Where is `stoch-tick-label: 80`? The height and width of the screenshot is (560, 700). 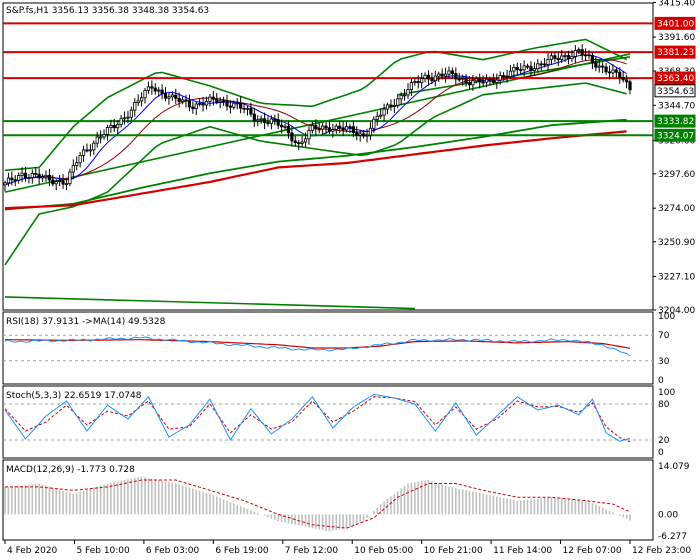 stoch-tick-label: 80 is located at coordinates (664, 405).